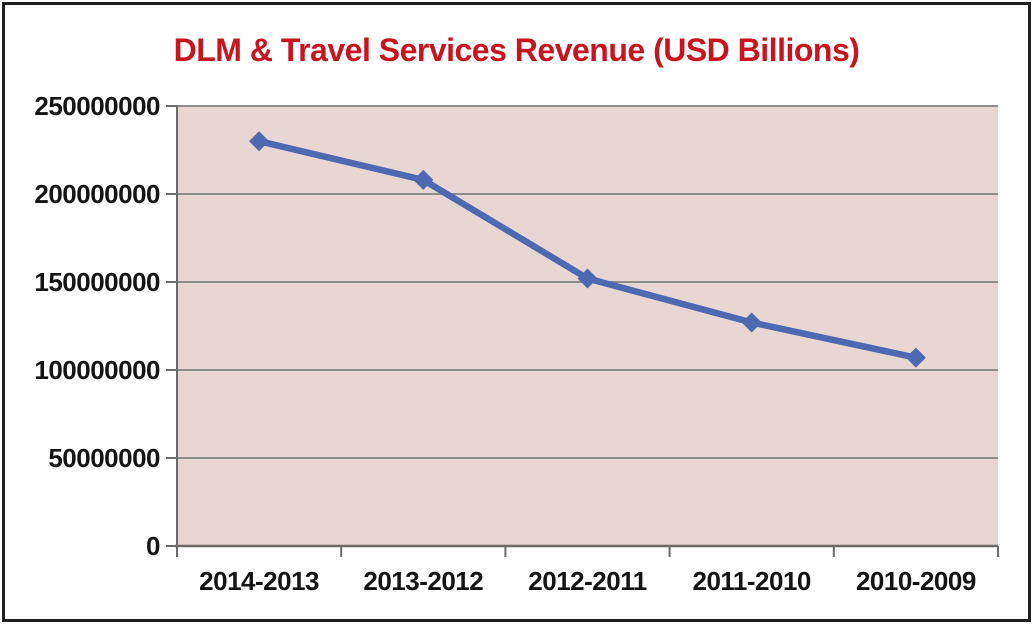 Image resolution: width=1033 pixels, height=624 pixels. Describe the element at coordinates (153, 546) in the screenshot. I see `y-tick-label: 0` at that location.